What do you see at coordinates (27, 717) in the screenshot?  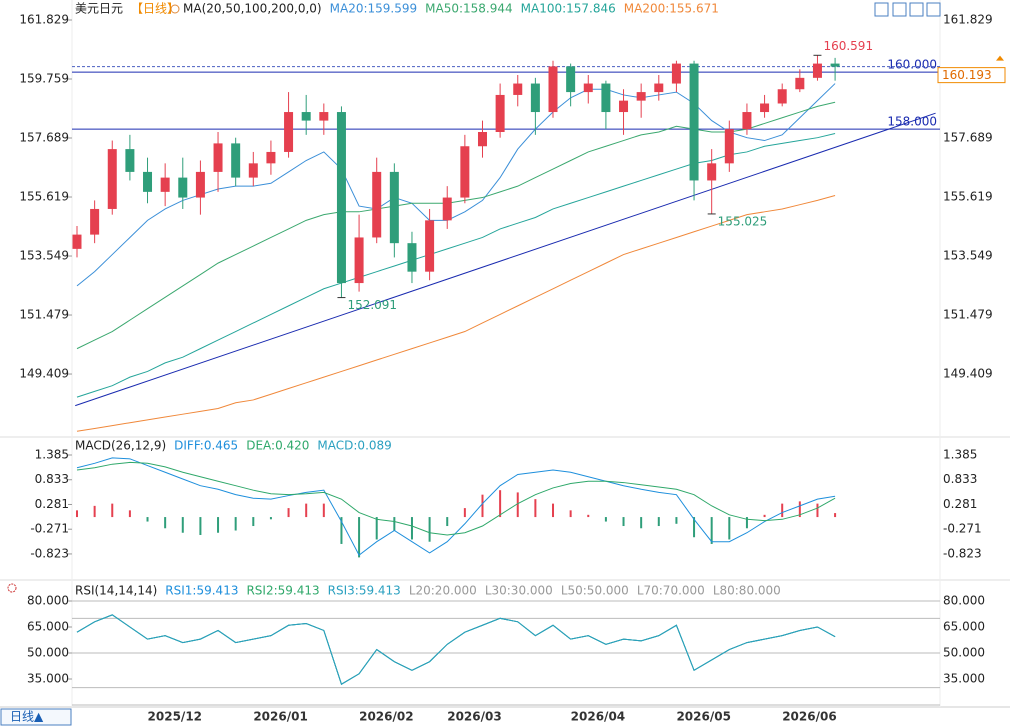 I see `period-button-label: 日线▲` at bounding box center [27, 717].